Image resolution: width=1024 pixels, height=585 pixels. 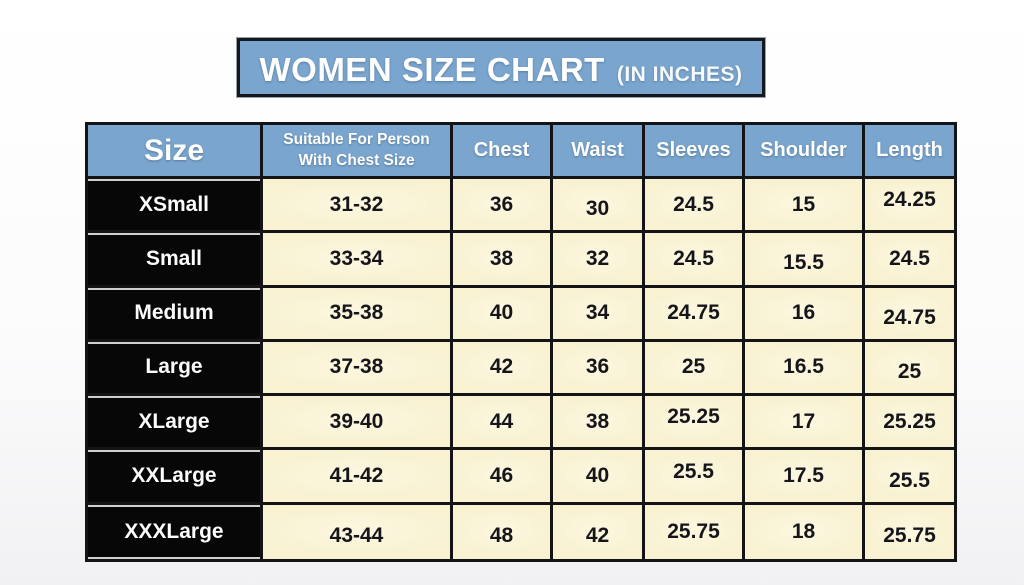 What do you see at coordinates (909, 152) in the screenshot?
I see `column-header-length: Length` at bounding box center [909, 152].